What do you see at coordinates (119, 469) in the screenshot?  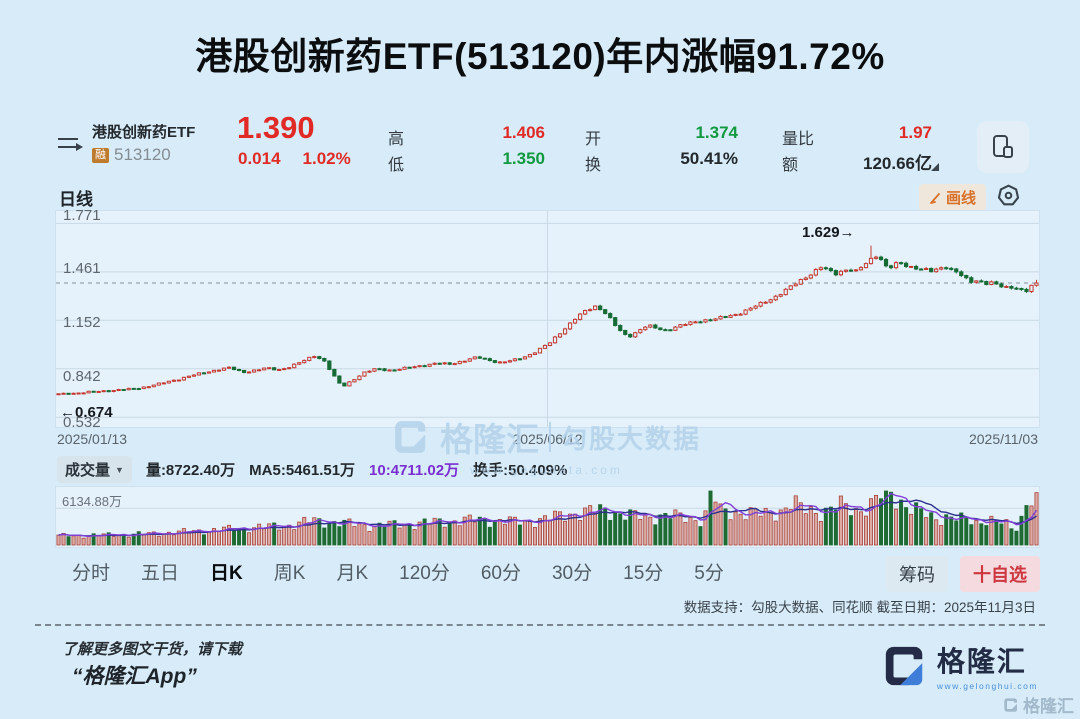 I see `chevron-down-icon: ▼` at bounding box center [119, 469].